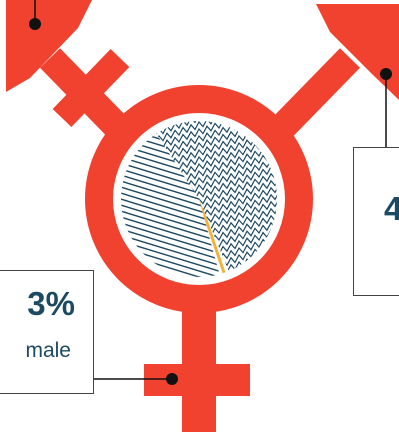 This screenshot has height=432, width=399. Describe the element at coordinates (73, 75) in the screenshot. I see `upper-left-arrow` at that location.